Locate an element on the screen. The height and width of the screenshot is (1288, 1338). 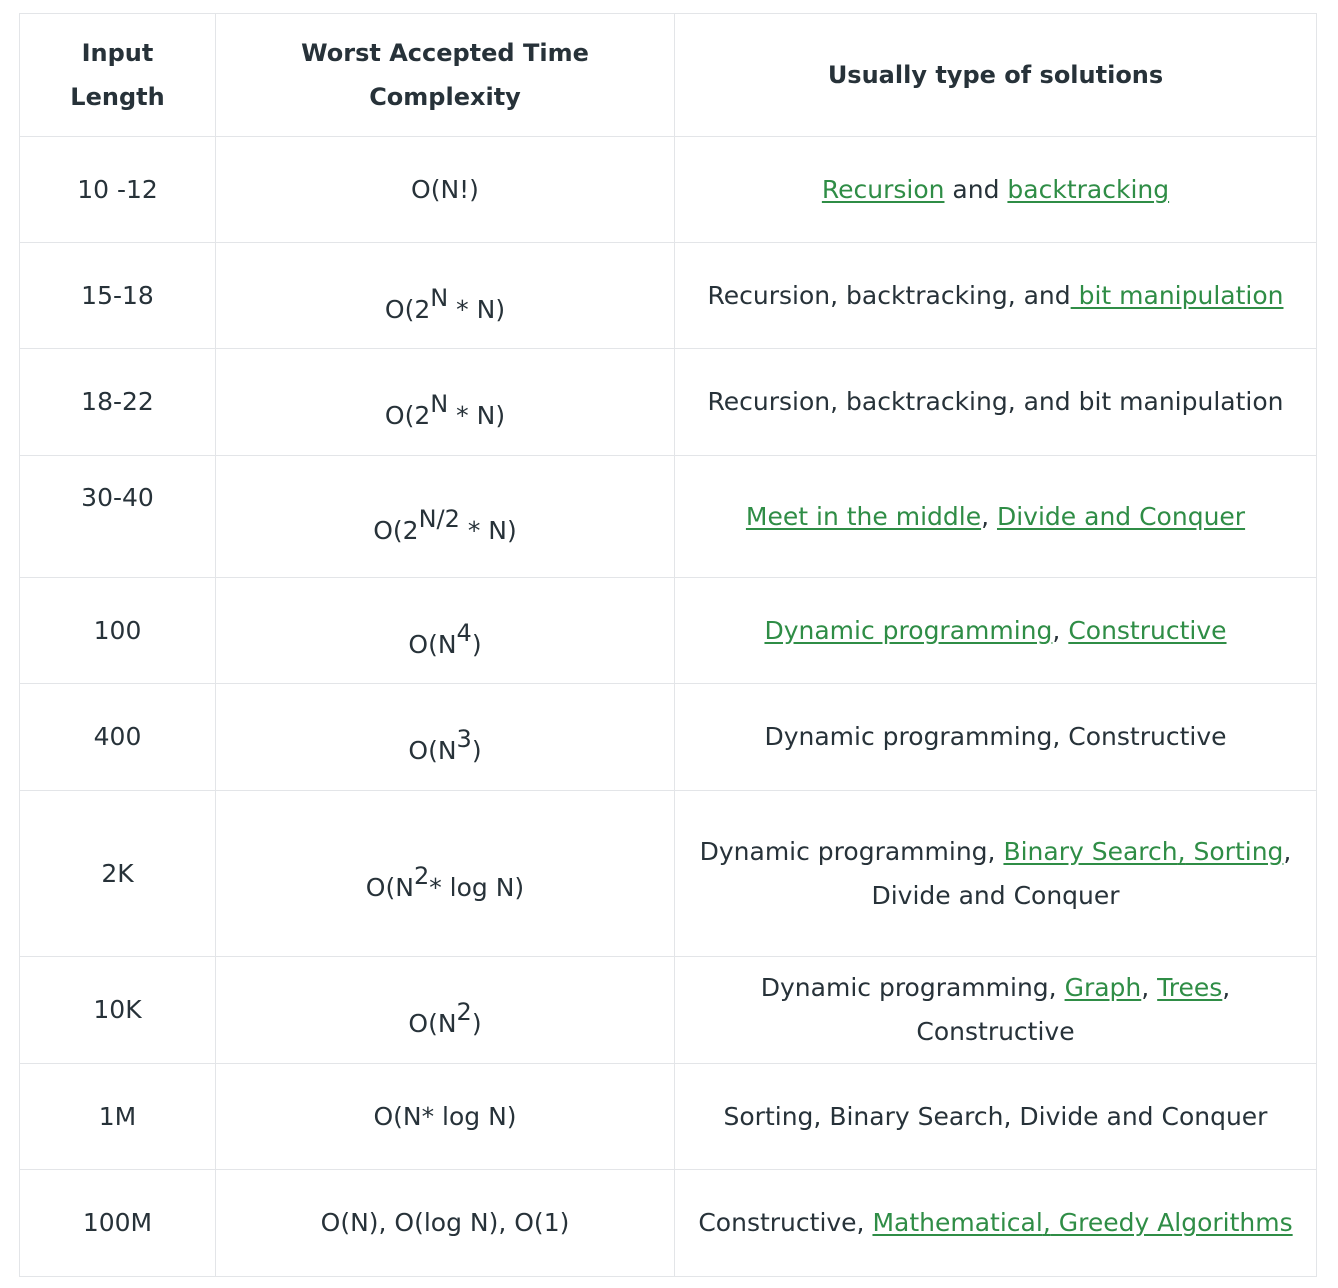
complexity-text: O(N* log N) is located at coordinates (445, 1116).